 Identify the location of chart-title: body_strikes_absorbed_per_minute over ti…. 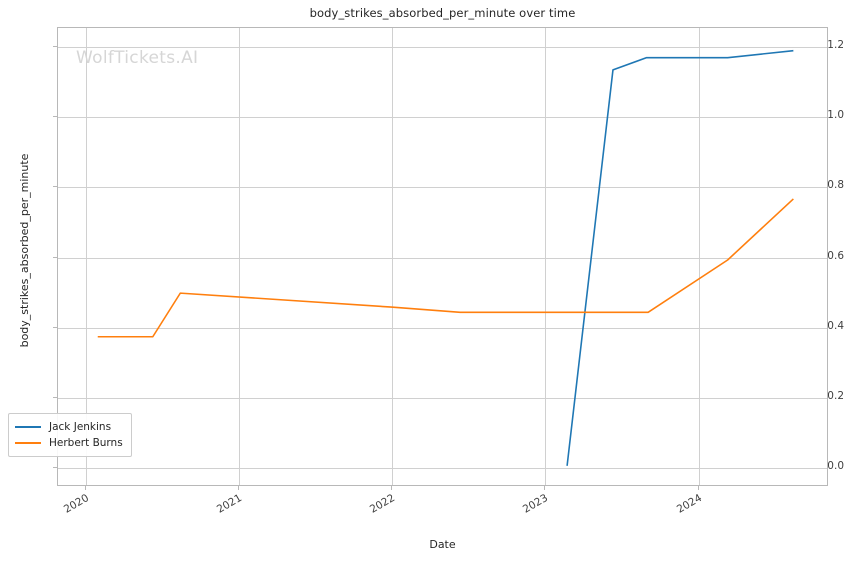
(442, 13).